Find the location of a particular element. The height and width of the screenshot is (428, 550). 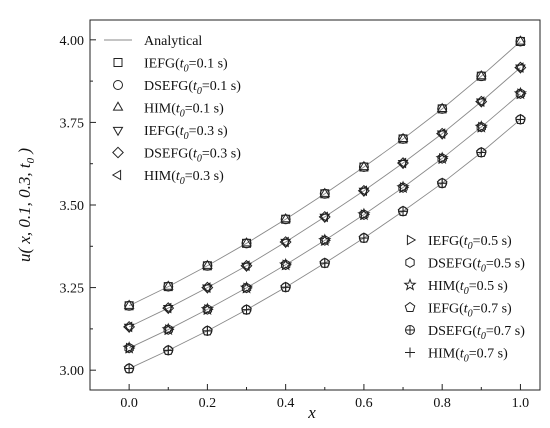

y-title-subscript: 0 is located at coordinates (31, 160).